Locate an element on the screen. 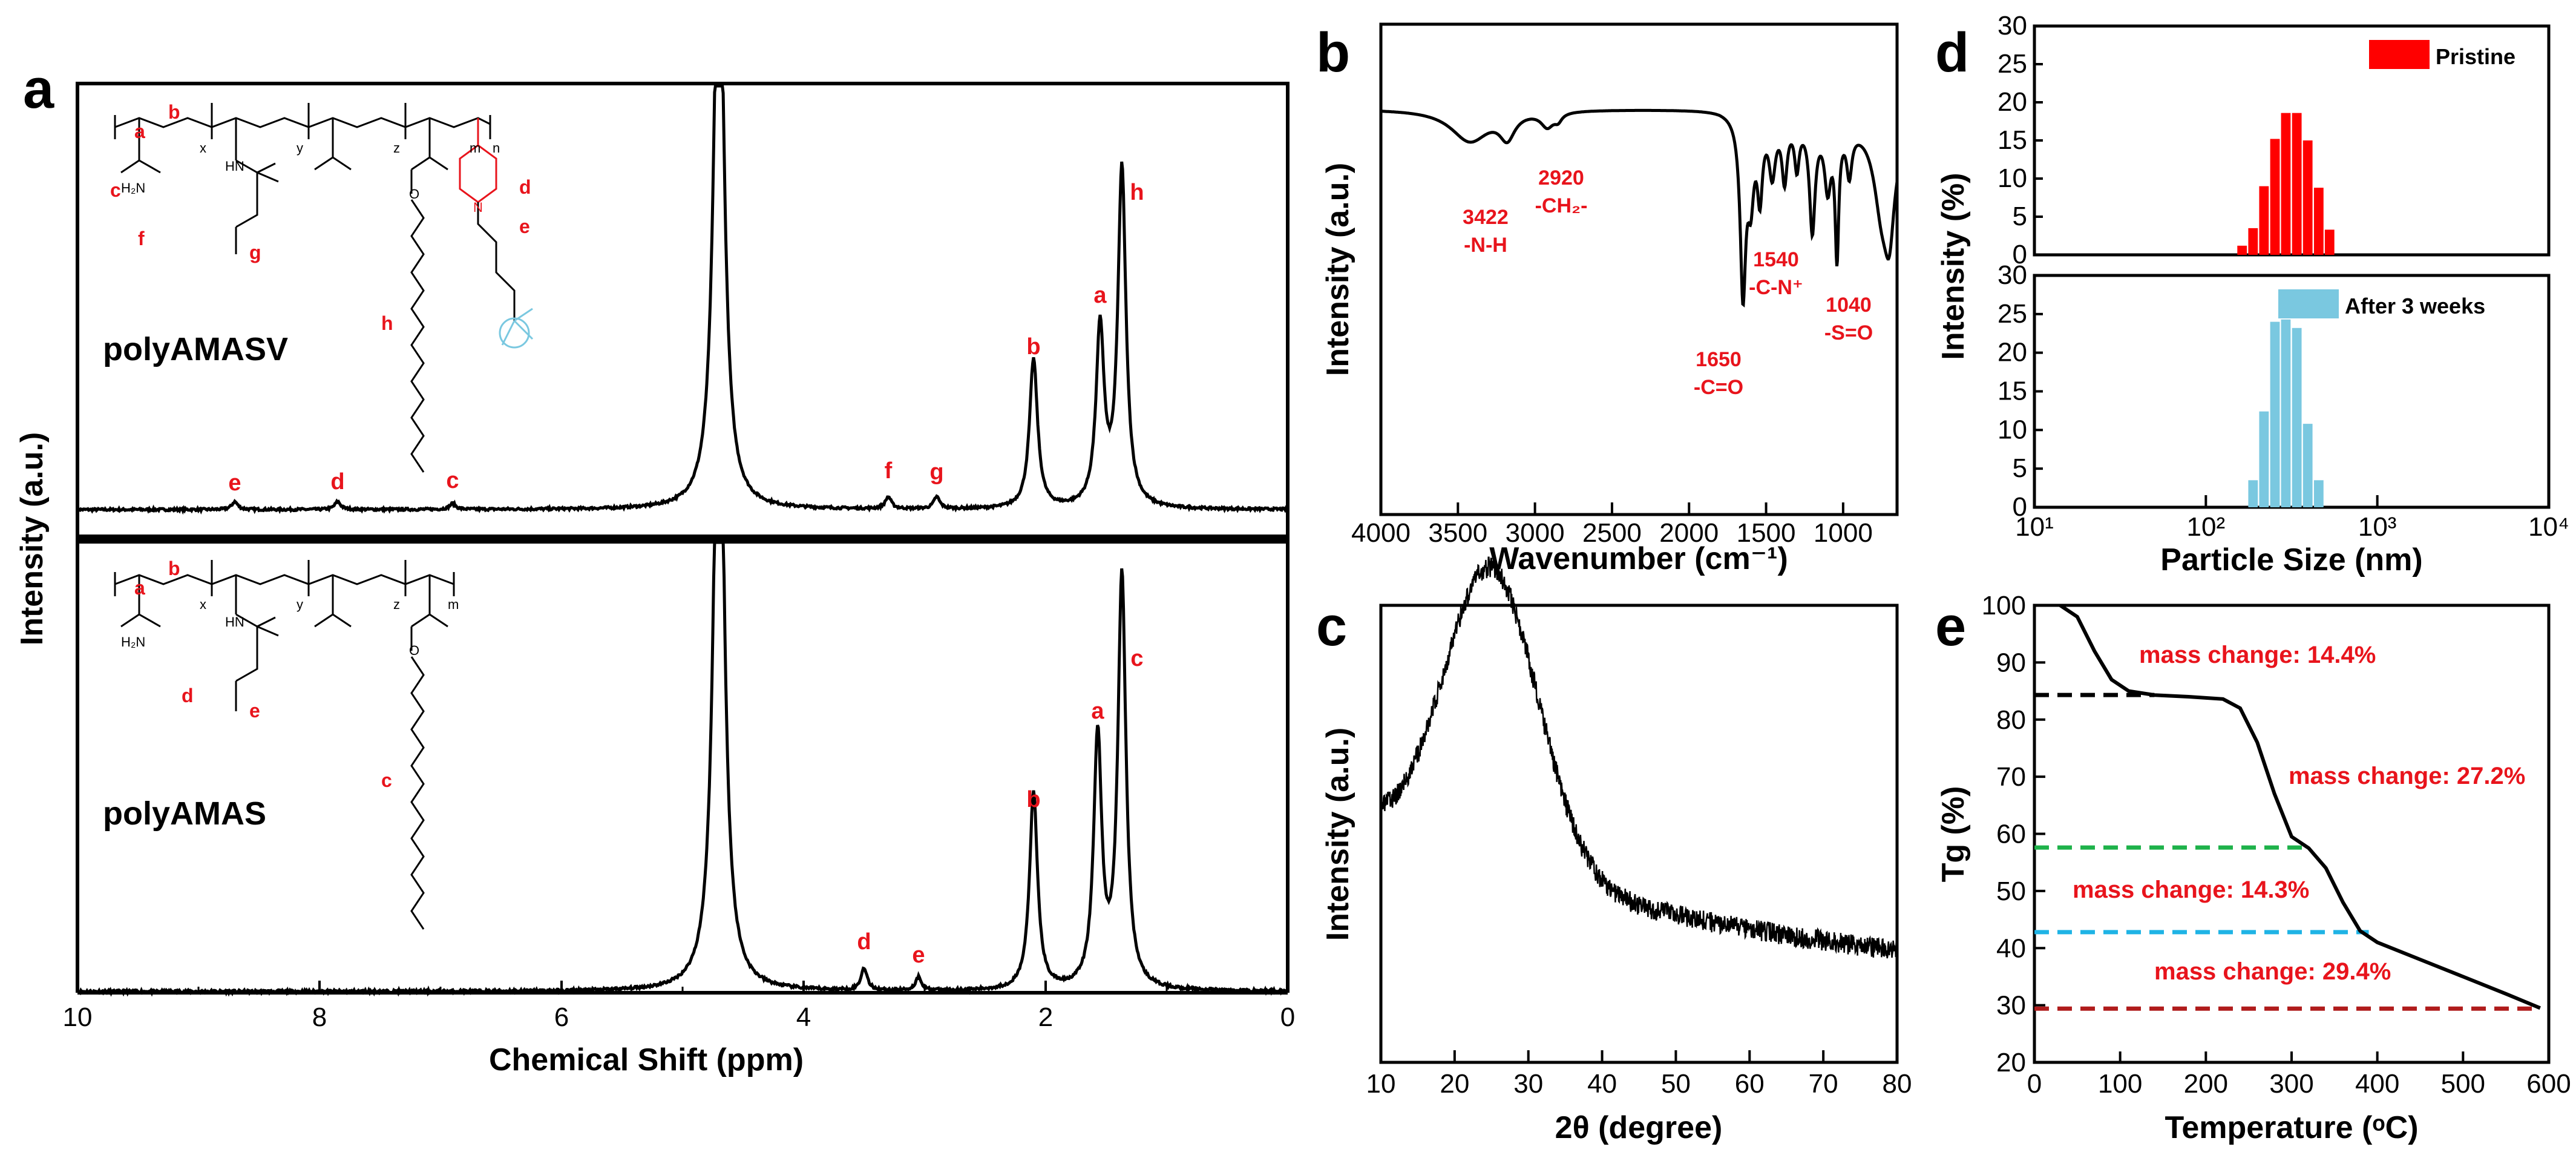 Image resolution: width=2576 pixels, height=1158 pixels. tga-level-lines is located at coordinates (2287, 851).